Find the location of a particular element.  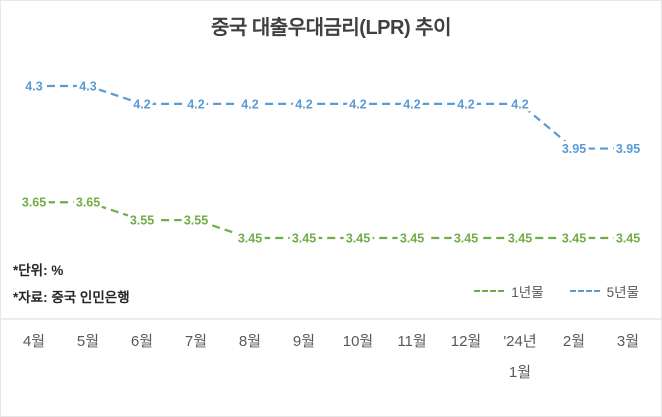

x-axis-label: 1월 is located at coordinates (520, 372).